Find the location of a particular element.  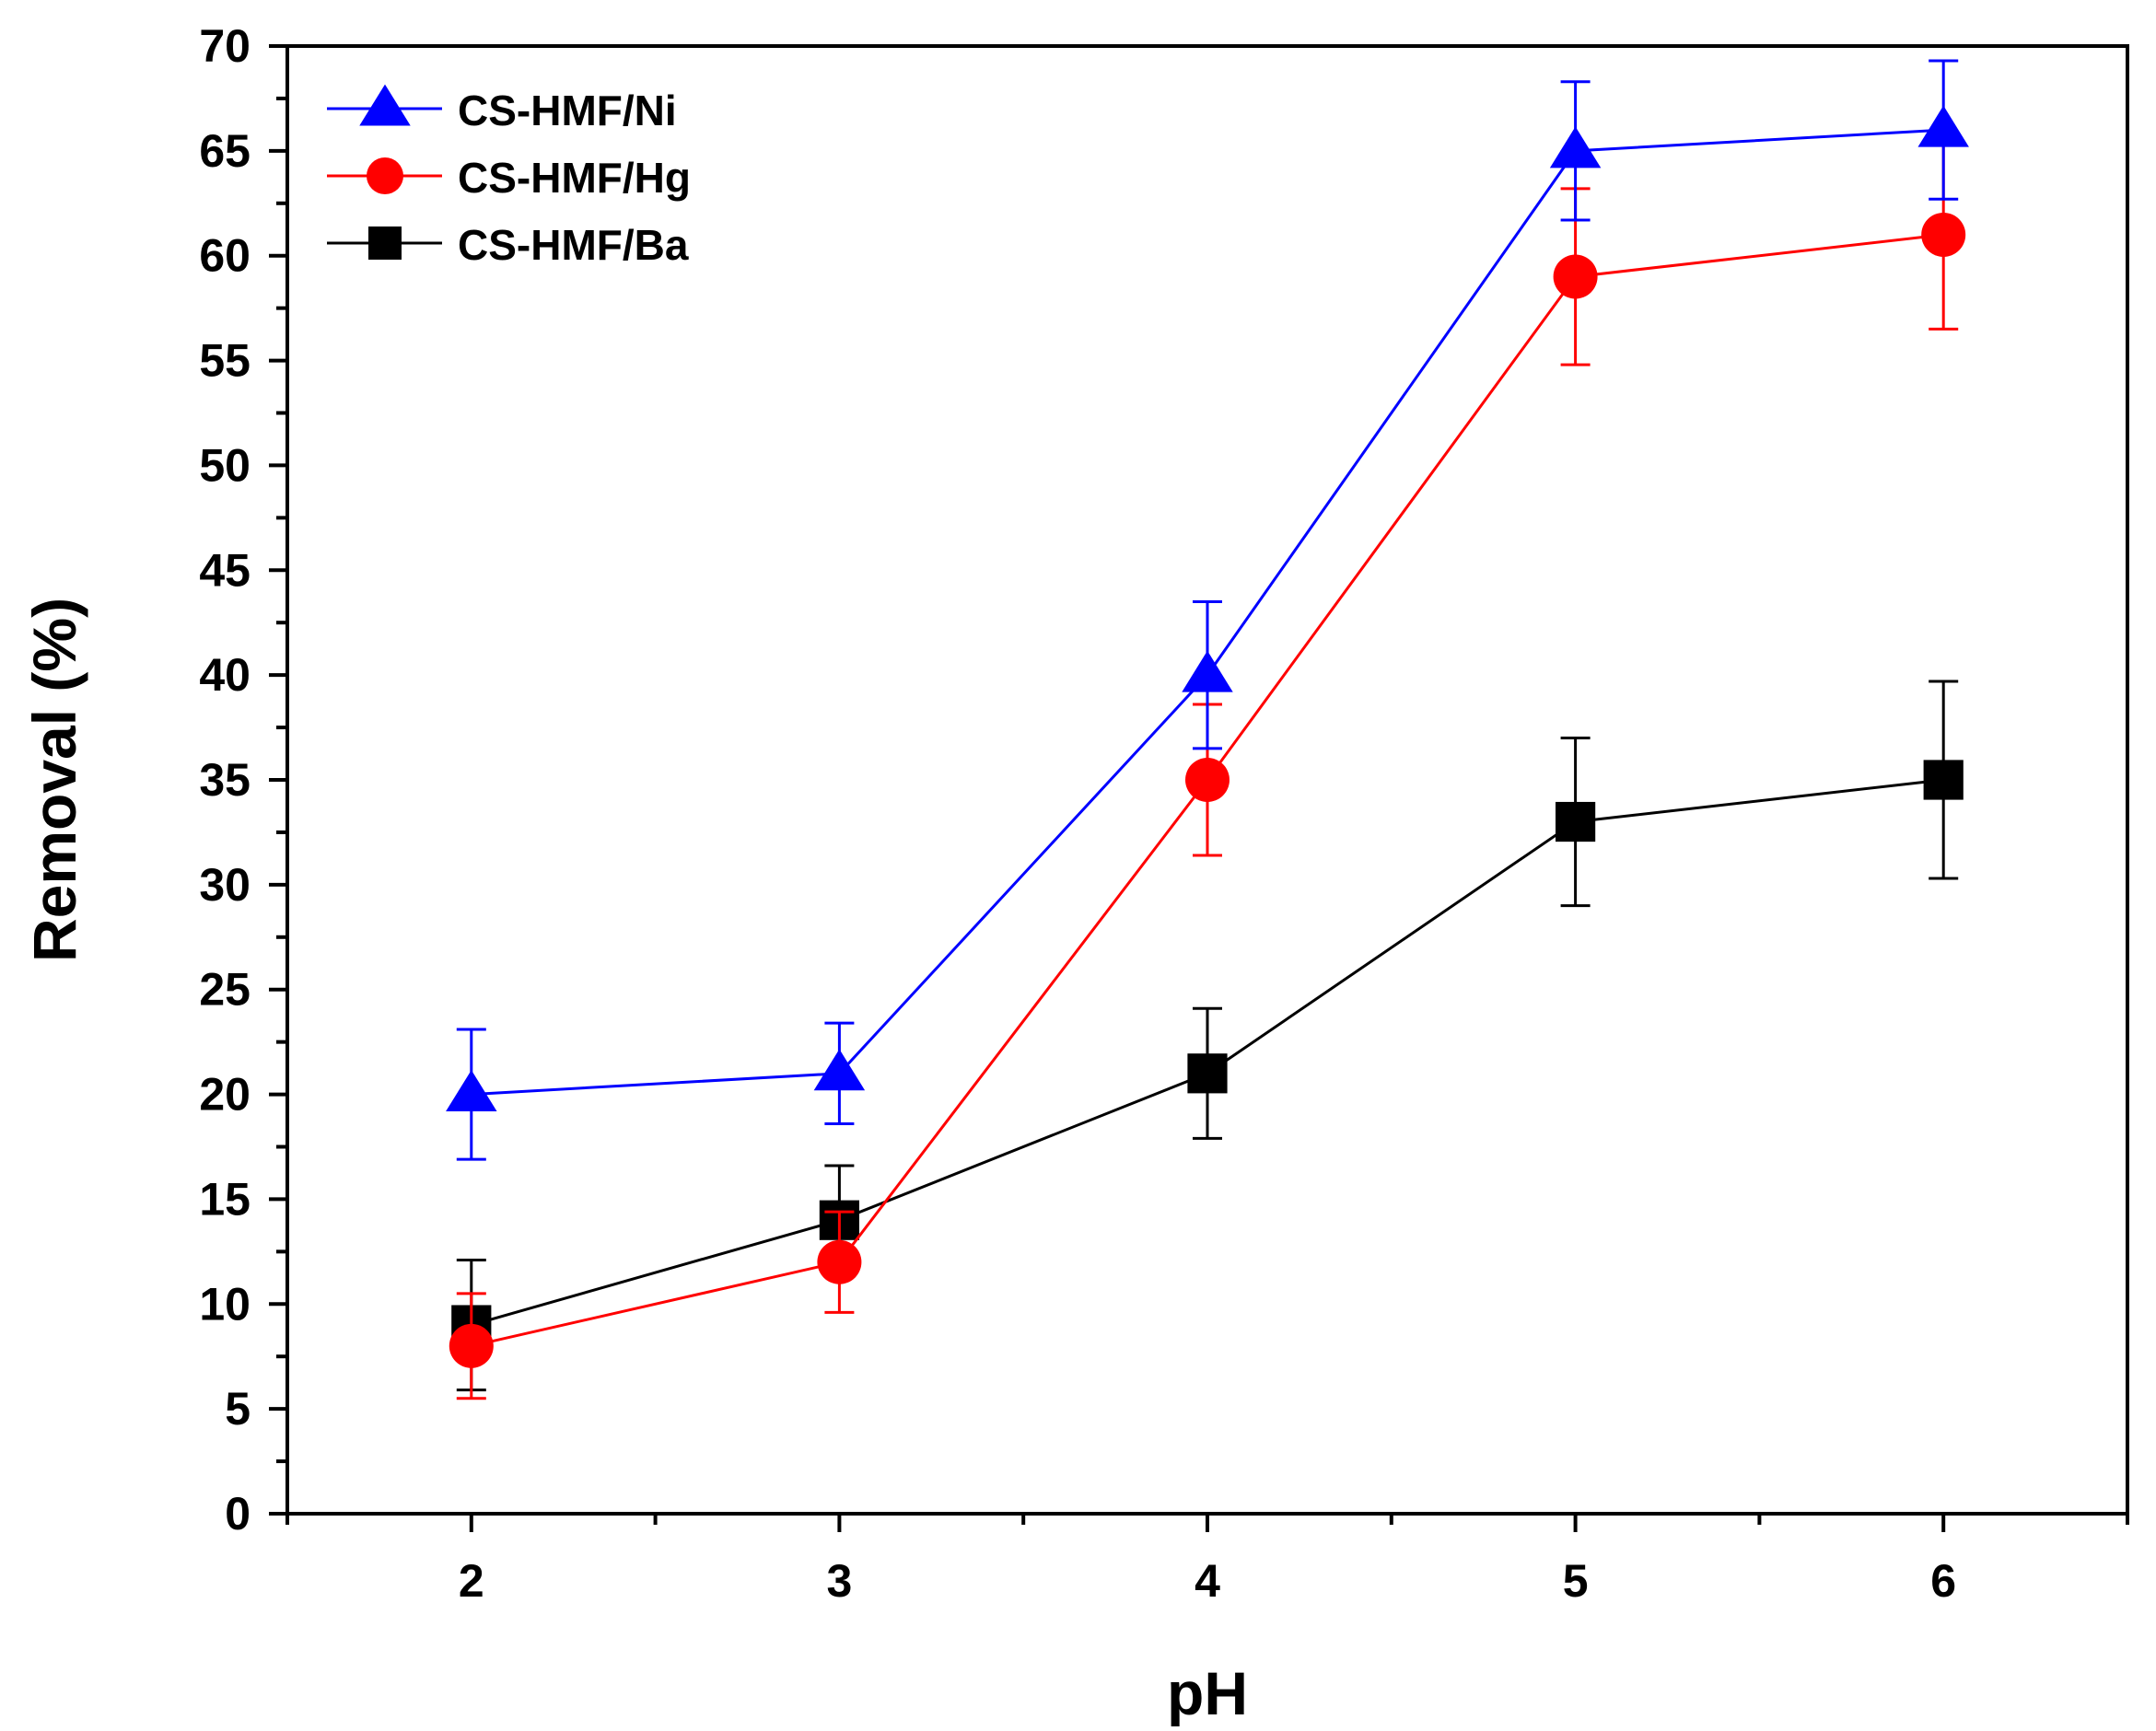

y-tick-label: 65 is located at coordinates (225, 151).